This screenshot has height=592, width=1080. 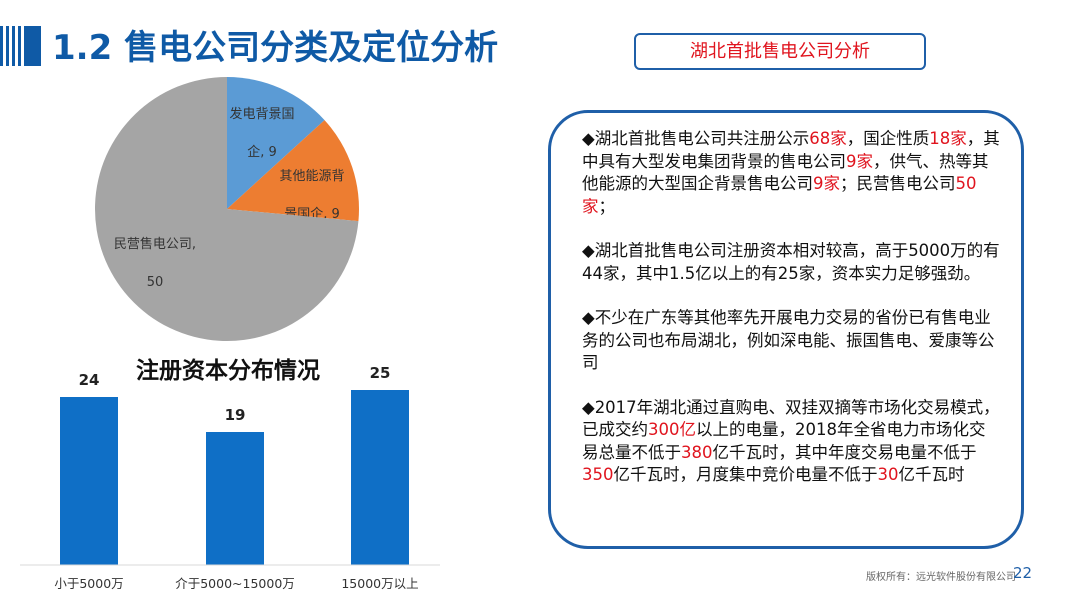 What do you see at coordinates (155, 282) in the screenshot?
I see `pie-label: 50` at bounding box center [155, 282].